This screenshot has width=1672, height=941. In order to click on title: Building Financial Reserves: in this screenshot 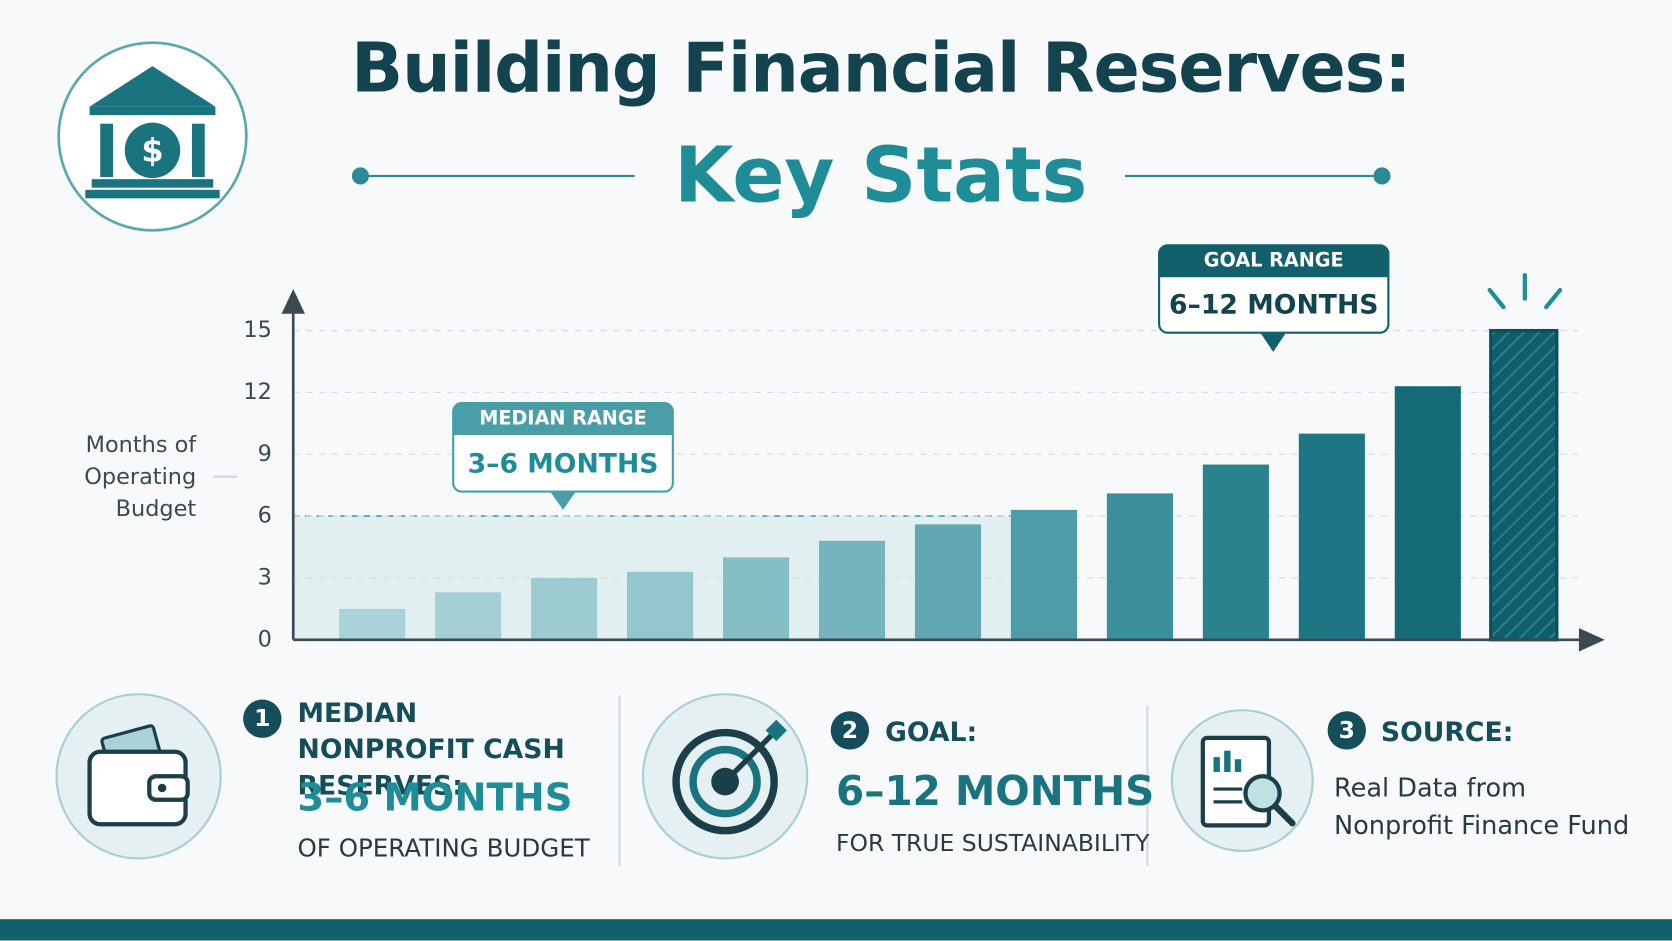, I will do `click(881, 69)`.